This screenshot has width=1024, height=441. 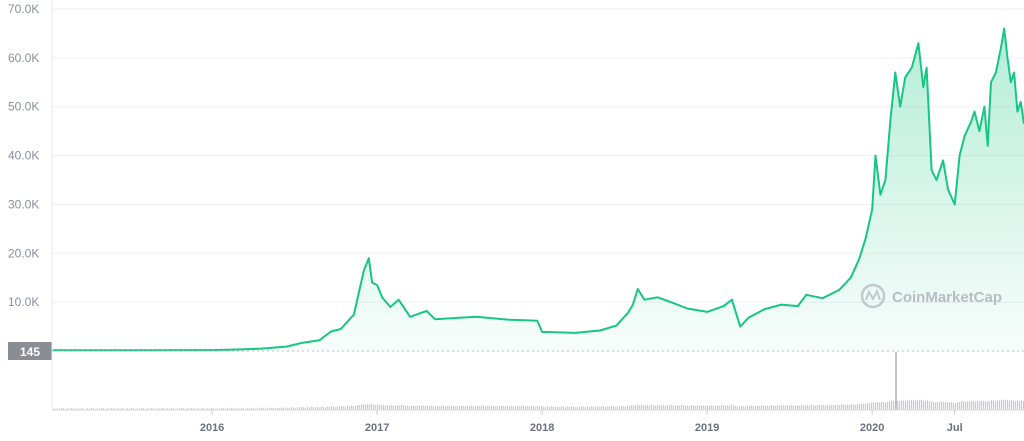 I want to click on volume-spike-bar, so click(x=896, y=381).